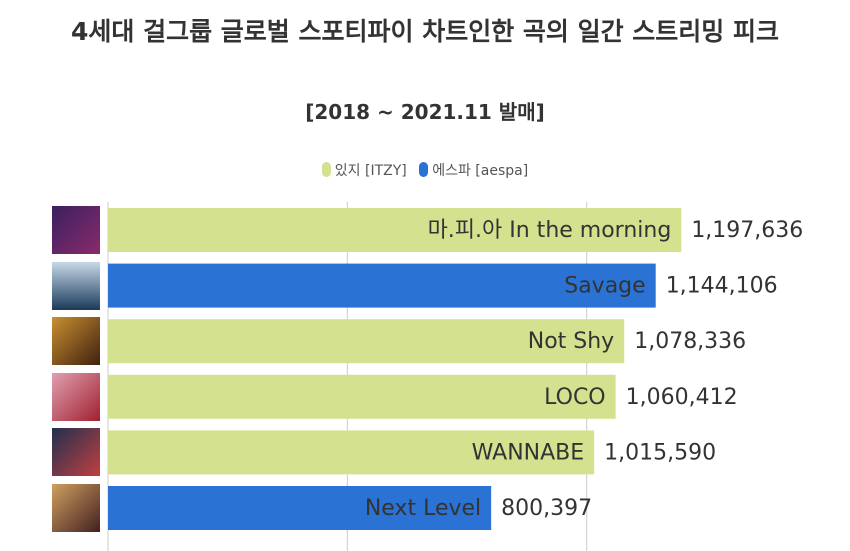  Describe the element at coordinates (690, 341) in the screenshot. I see `value-label: 1,078,336` at that location.